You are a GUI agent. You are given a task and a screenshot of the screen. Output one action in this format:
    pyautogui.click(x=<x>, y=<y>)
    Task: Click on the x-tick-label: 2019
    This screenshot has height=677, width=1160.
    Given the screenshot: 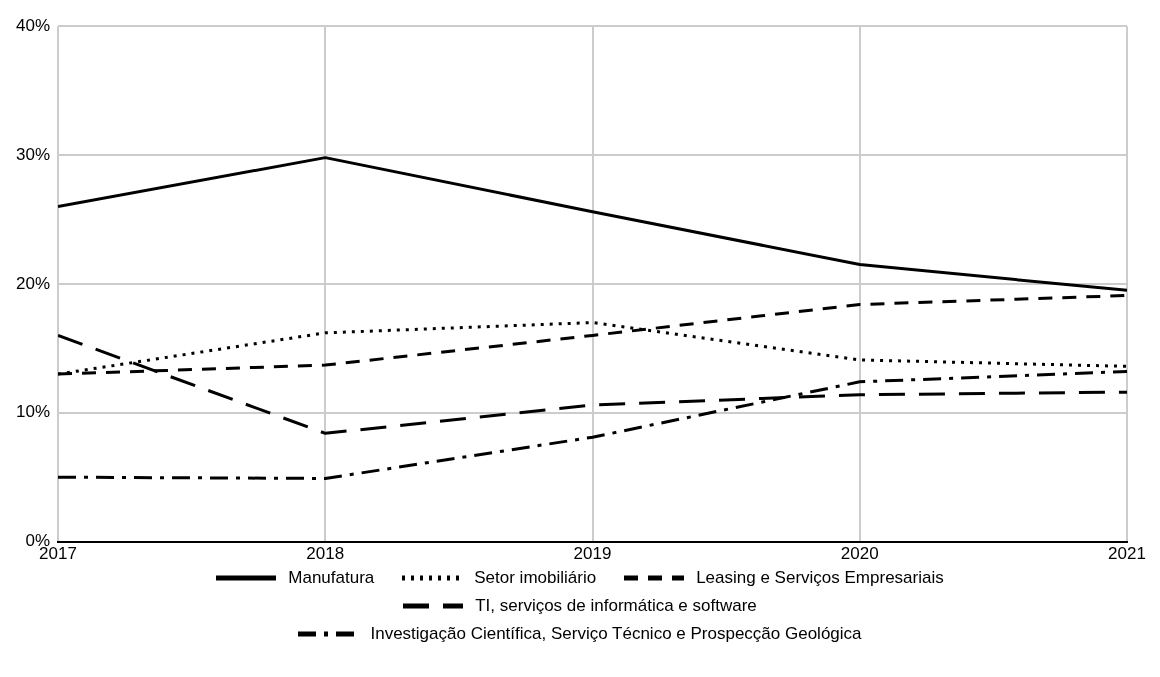 What is the action you would take?
    pyautogui.click(x=592, y=554)
    